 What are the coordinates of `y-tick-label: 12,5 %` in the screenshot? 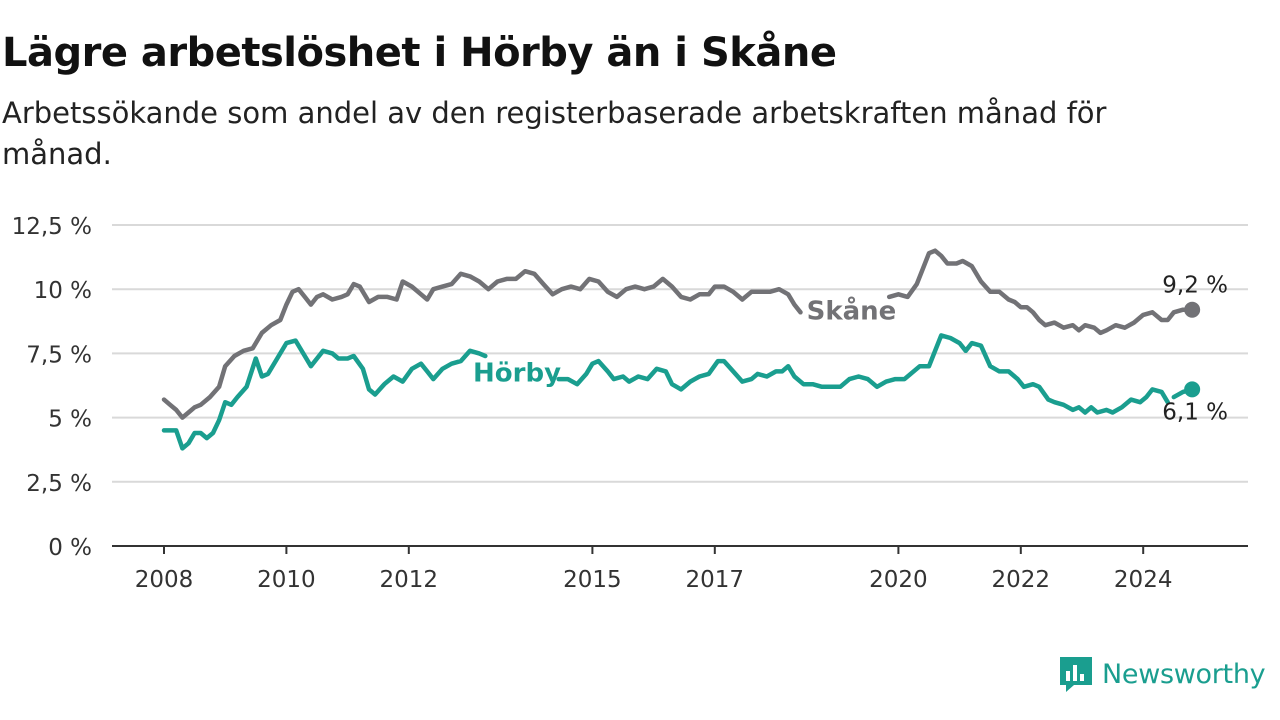 It's located at (52, 227).